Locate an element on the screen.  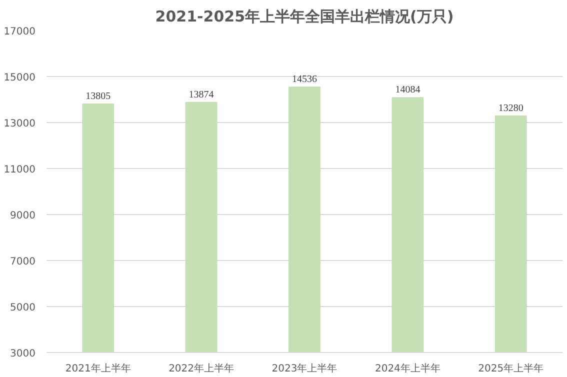
x-tick-label: 2023年上半年 is located at coordinates (305, 368).